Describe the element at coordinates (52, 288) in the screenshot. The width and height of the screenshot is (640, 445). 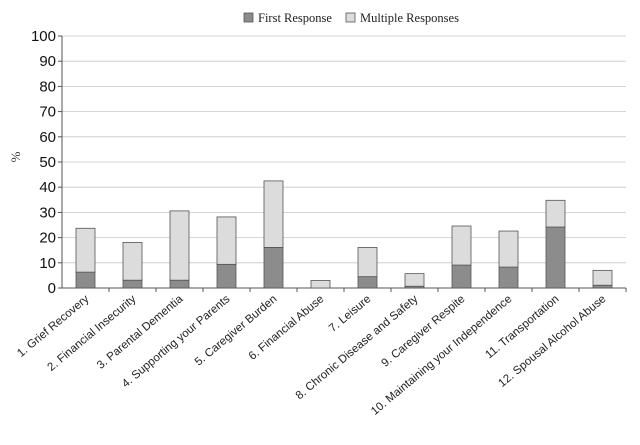
I see `y-tick-label: 0` at that location.